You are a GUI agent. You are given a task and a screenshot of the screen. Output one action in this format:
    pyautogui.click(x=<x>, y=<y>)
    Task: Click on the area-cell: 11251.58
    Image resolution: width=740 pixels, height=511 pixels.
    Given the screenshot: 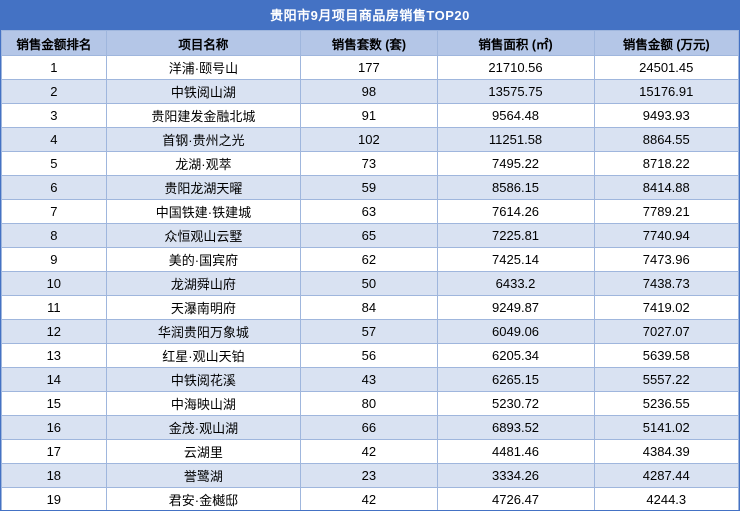 What is the action you would take?
    pyautogui.click(x=515, y=139)
    